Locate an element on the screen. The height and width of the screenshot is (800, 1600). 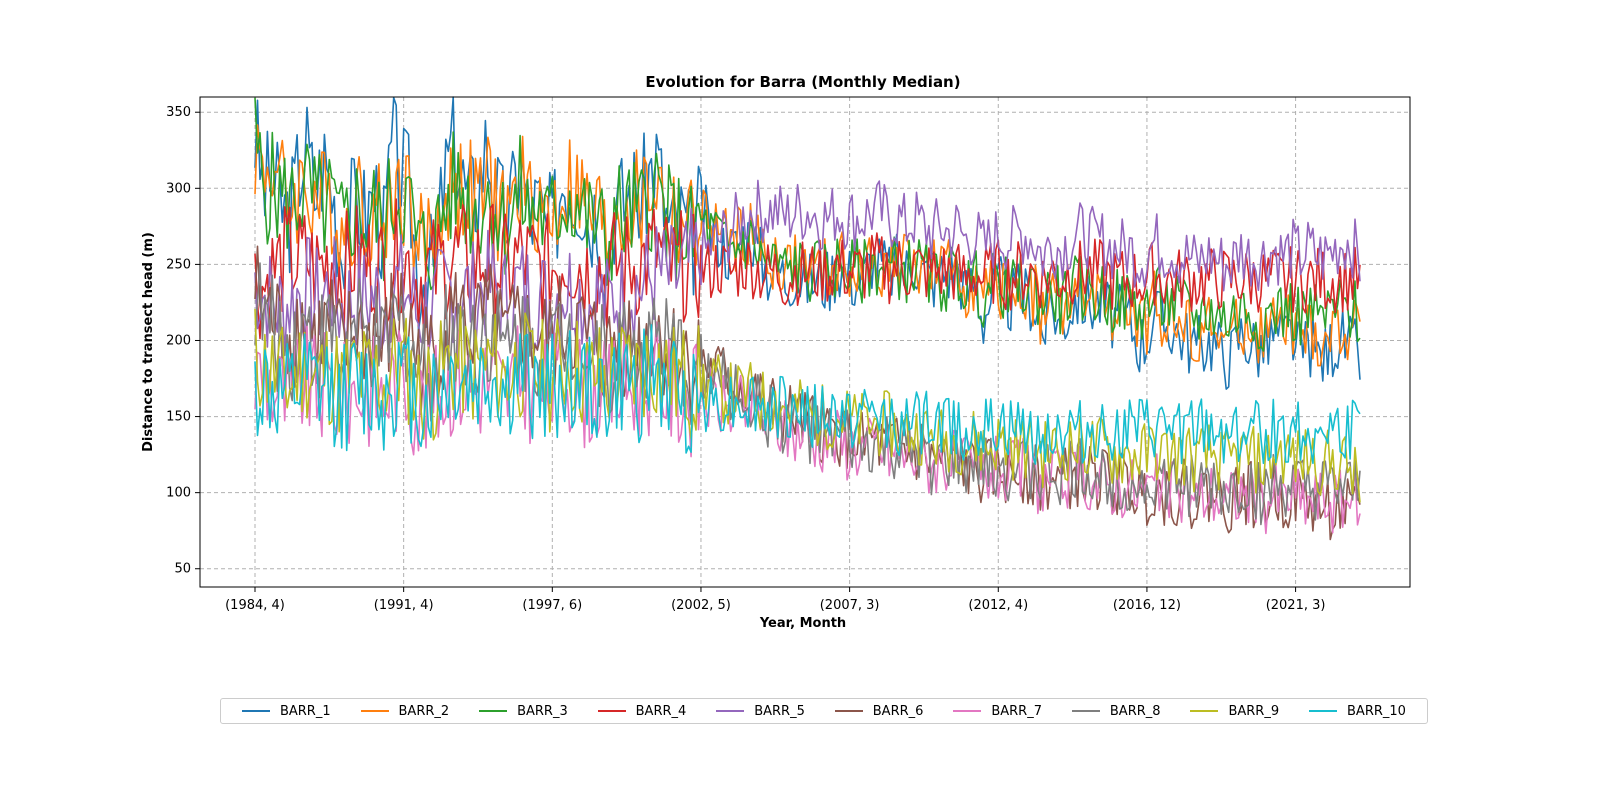
legend-label: BARR_6 is located at coordinates (898, 711).